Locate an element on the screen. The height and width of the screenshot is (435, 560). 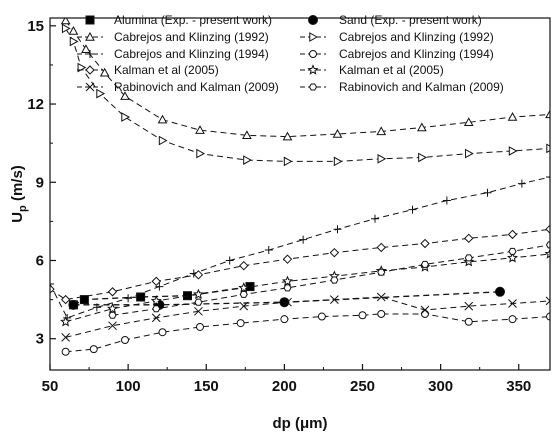
y-tick-label: 6 is located at coordinates (40, 260).